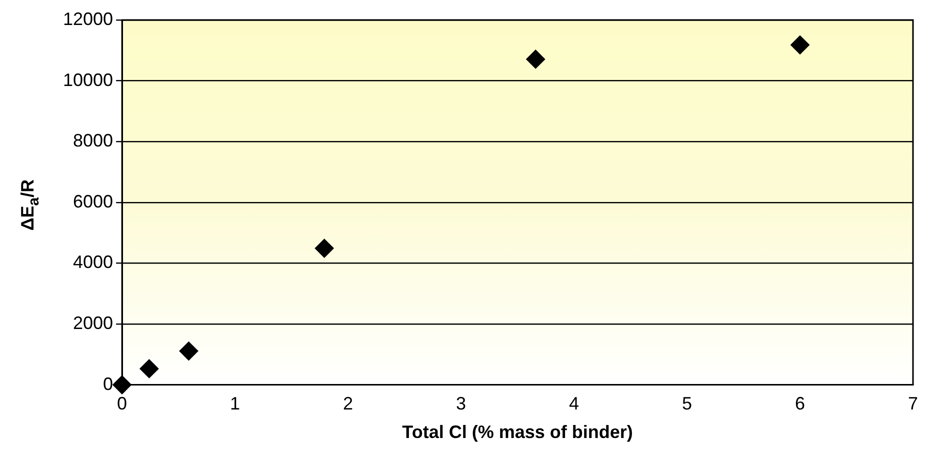 Image resolution: width=929 pixels, height=470 pixels. What do you see at coordinates (517, 432) in the screenshot?
I see `x-axis-title: Total Cl (% mass of binder)` at bounding box center [517, 432].